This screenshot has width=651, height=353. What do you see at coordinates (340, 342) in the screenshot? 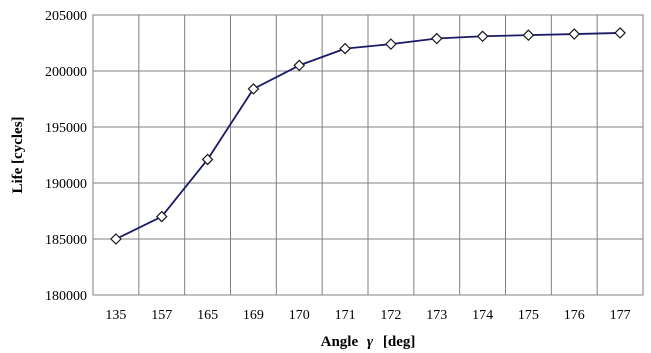
I see `x-axis-title-prefix: Angle` at bounding box center [340, 342].